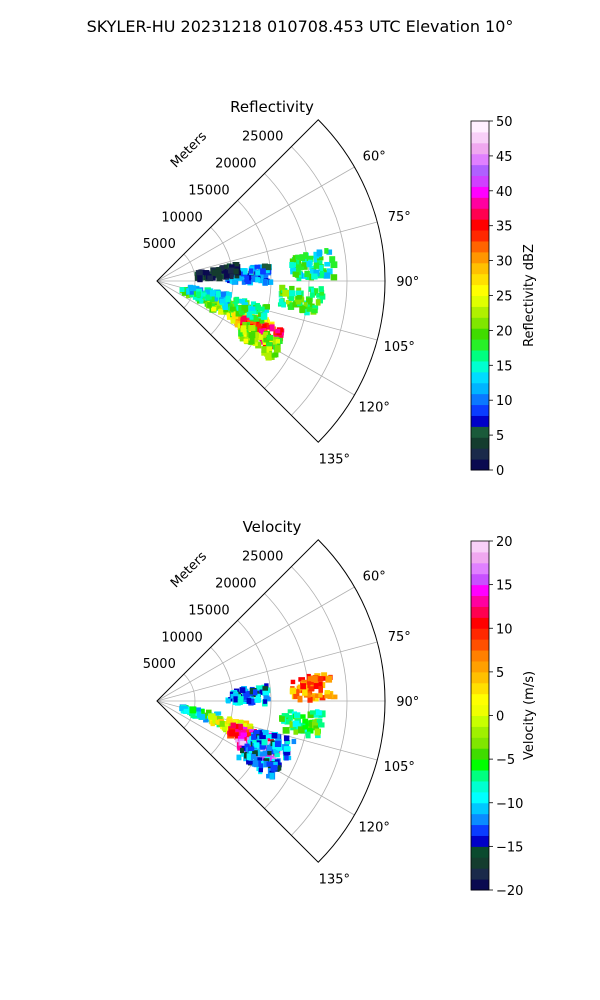 The height and width of the screenshot is (1000, 600). Describe the element at coordinates (504, 192) in the screenshot. I see `colorbar-tick-label-8: 40` at that location.